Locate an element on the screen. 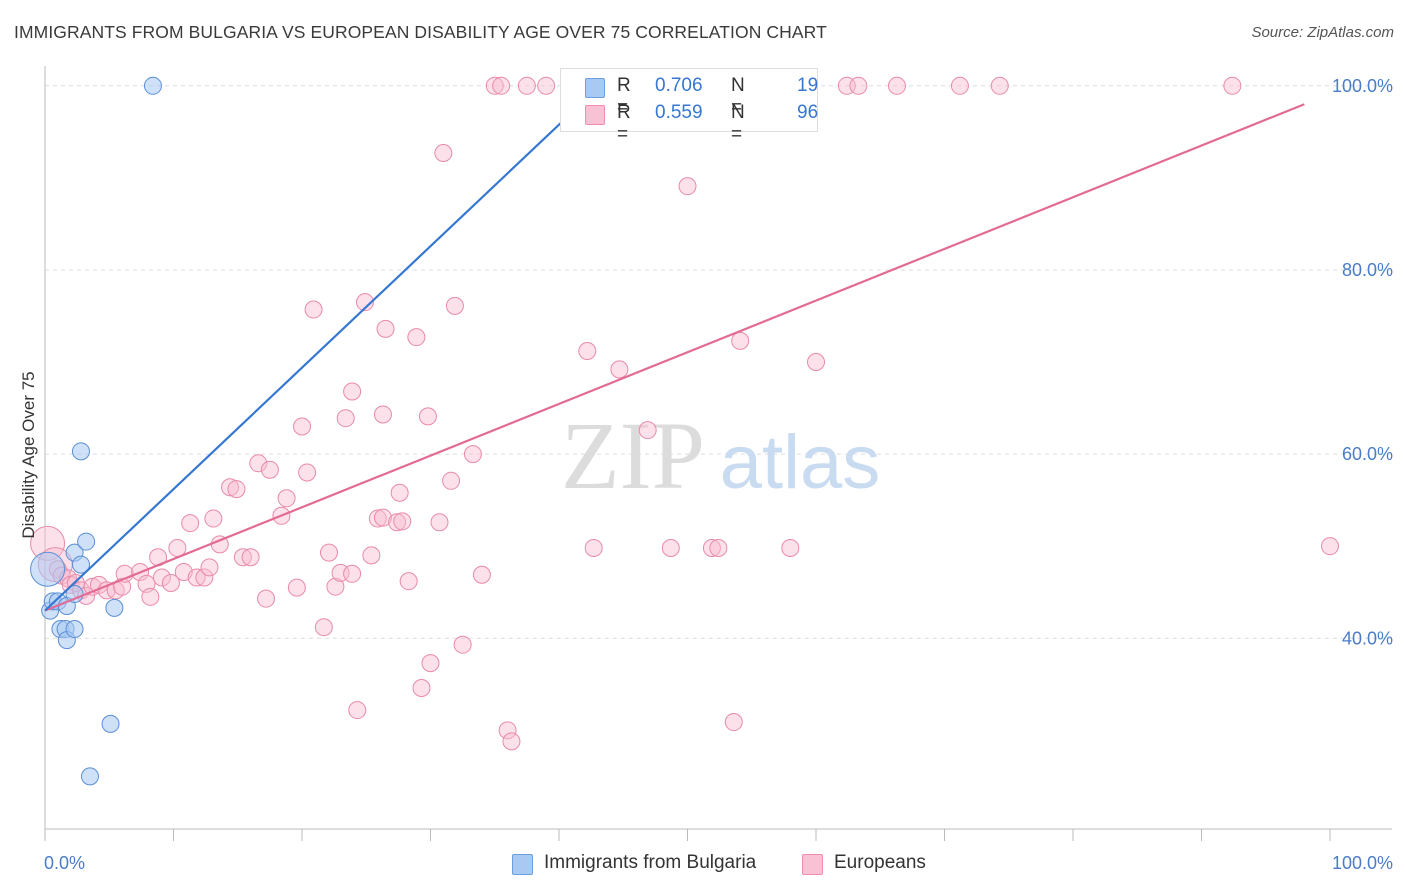 This screenshot has height=892, width=1406. n-label: N = is located at coordinates (738, 123).